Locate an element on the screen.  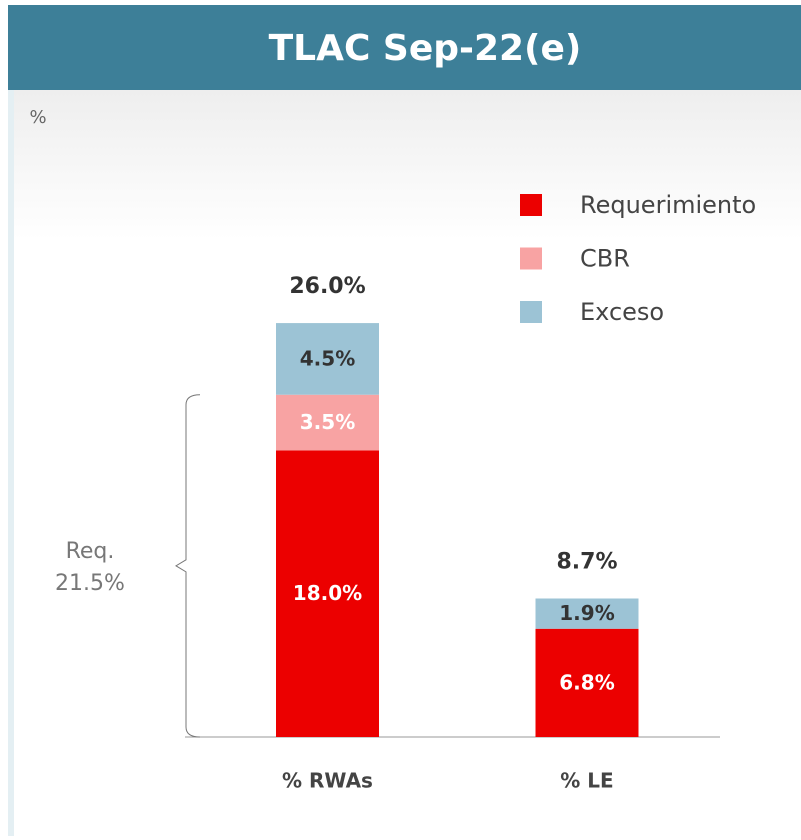
value-label: 18.0% is located at coordinates (327, 593).